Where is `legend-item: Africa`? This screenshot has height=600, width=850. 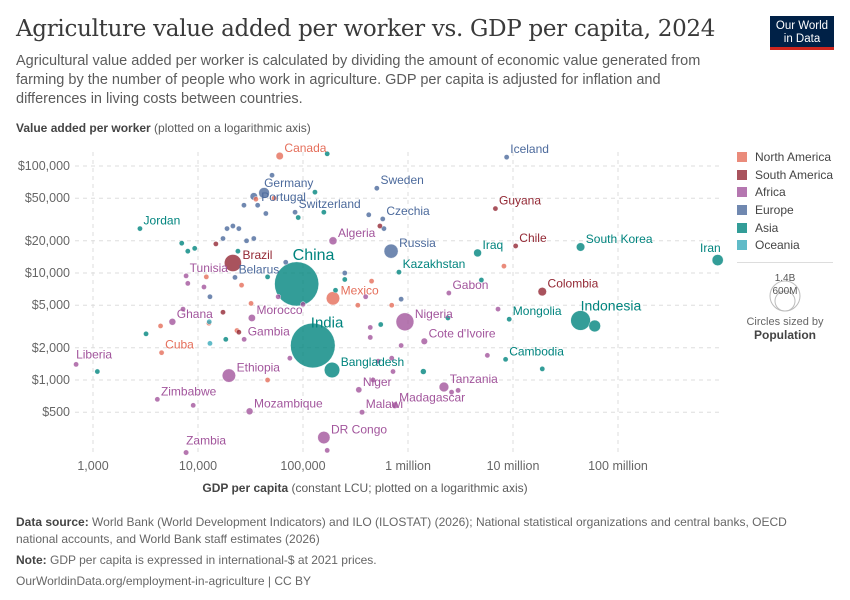
legend-item: Africa is located at coordinates (785, 192).